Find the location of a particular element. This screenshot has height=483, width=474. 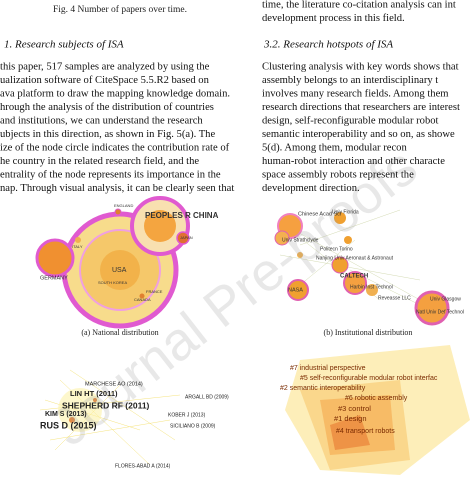

node-label: Nanjing Univ Aeronaut & Astronaut is located at coordinates (355, 258).